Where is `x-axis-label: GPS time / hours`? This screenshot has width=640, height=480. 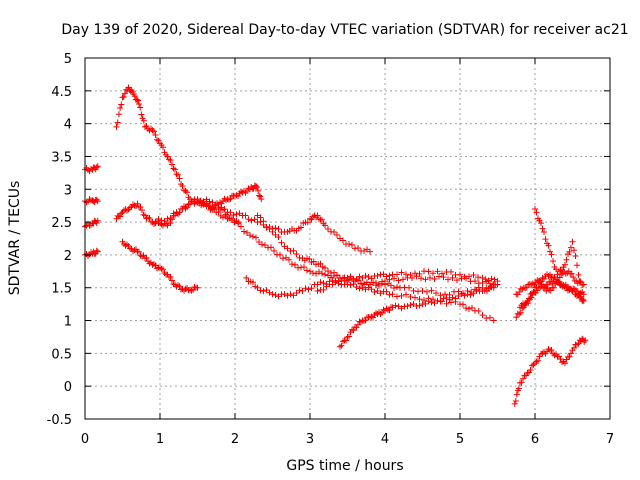
x-axis-label: GPS time / hours is located at coordinates (344, 466).